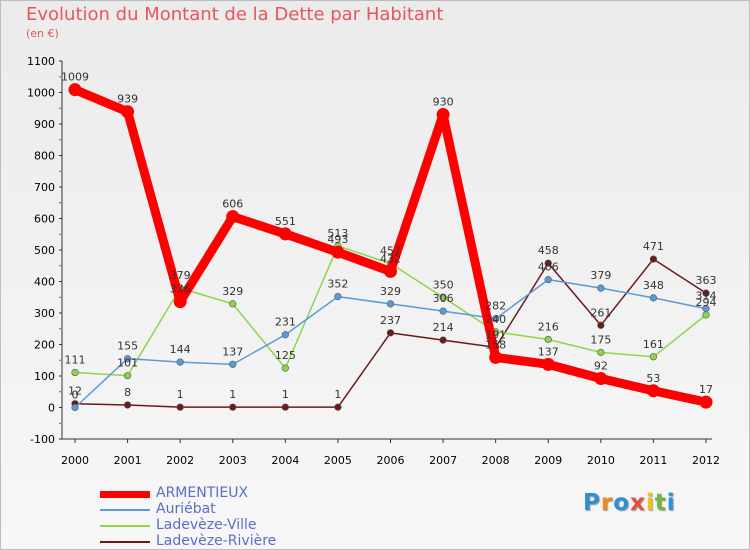 Image resolution: width=750 pixels, height=550 pixels. I want to click on y-tick-label: 600, so click(44, 219).